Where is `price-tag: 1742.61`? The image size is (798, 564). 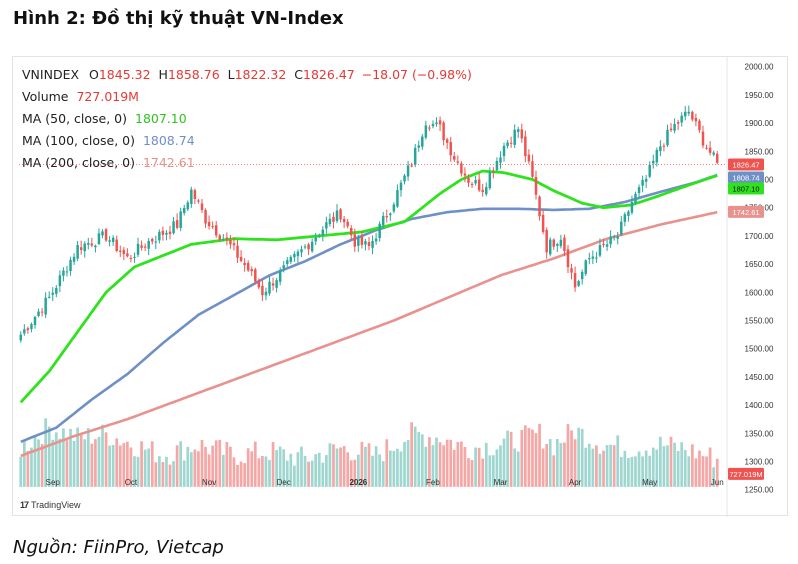 price-tag: 1742.61 is located at coordinates (746, 211).